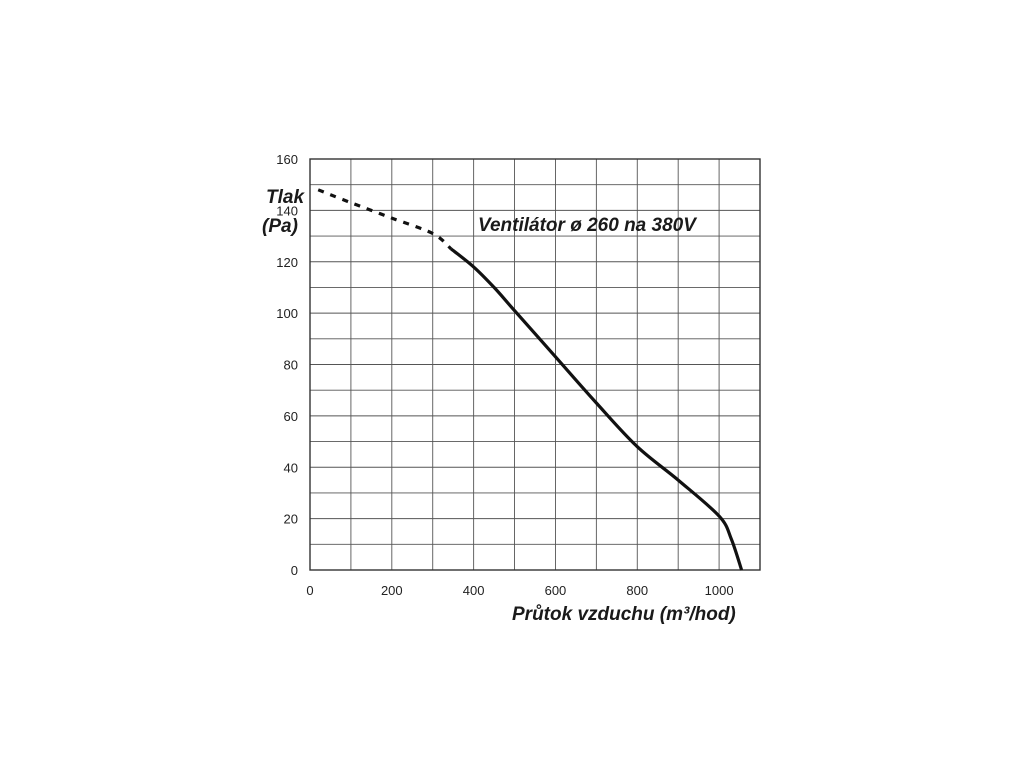 This screenshot has height=768, width=1024. What do you see at coordinates (597, 409) in the screenshot?
I see `series-line-solid` at bounding box center [597, 409].